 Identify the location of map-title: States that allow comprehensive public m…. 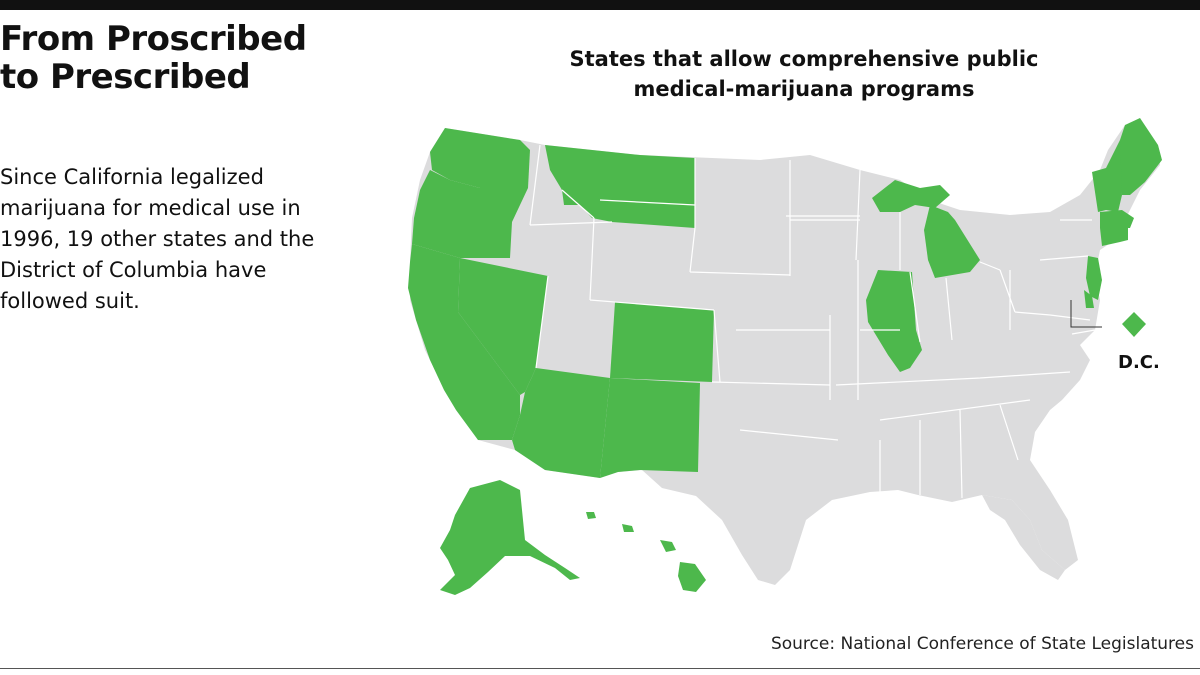
(804, 74).